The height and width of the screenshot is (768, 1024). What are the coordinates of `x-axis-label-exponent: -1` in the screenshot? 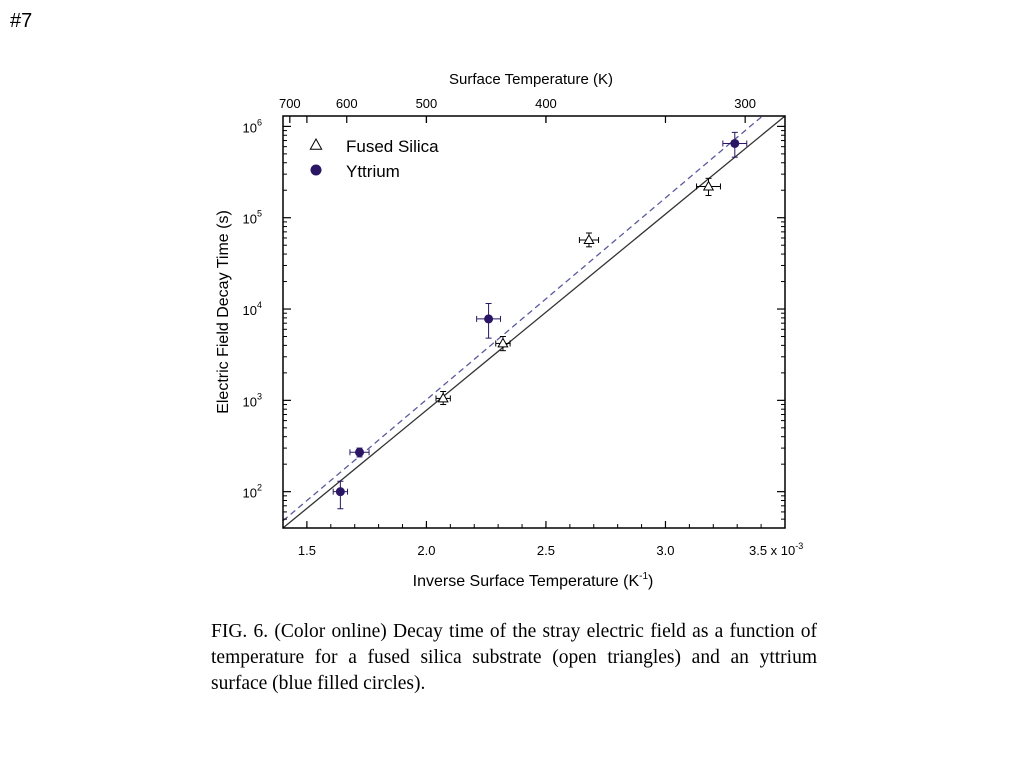 It's located at (643, 576).